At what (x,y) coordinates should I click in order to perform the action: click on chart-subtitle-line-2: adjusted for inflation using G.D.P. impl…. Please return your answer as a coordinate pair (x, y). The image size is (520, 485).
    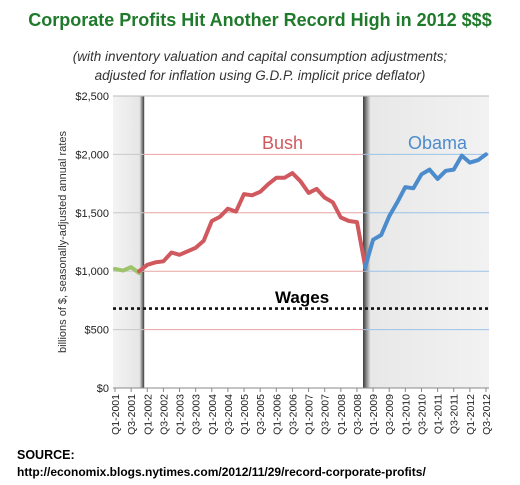
    Looking at the image, I should click on (260, 75).